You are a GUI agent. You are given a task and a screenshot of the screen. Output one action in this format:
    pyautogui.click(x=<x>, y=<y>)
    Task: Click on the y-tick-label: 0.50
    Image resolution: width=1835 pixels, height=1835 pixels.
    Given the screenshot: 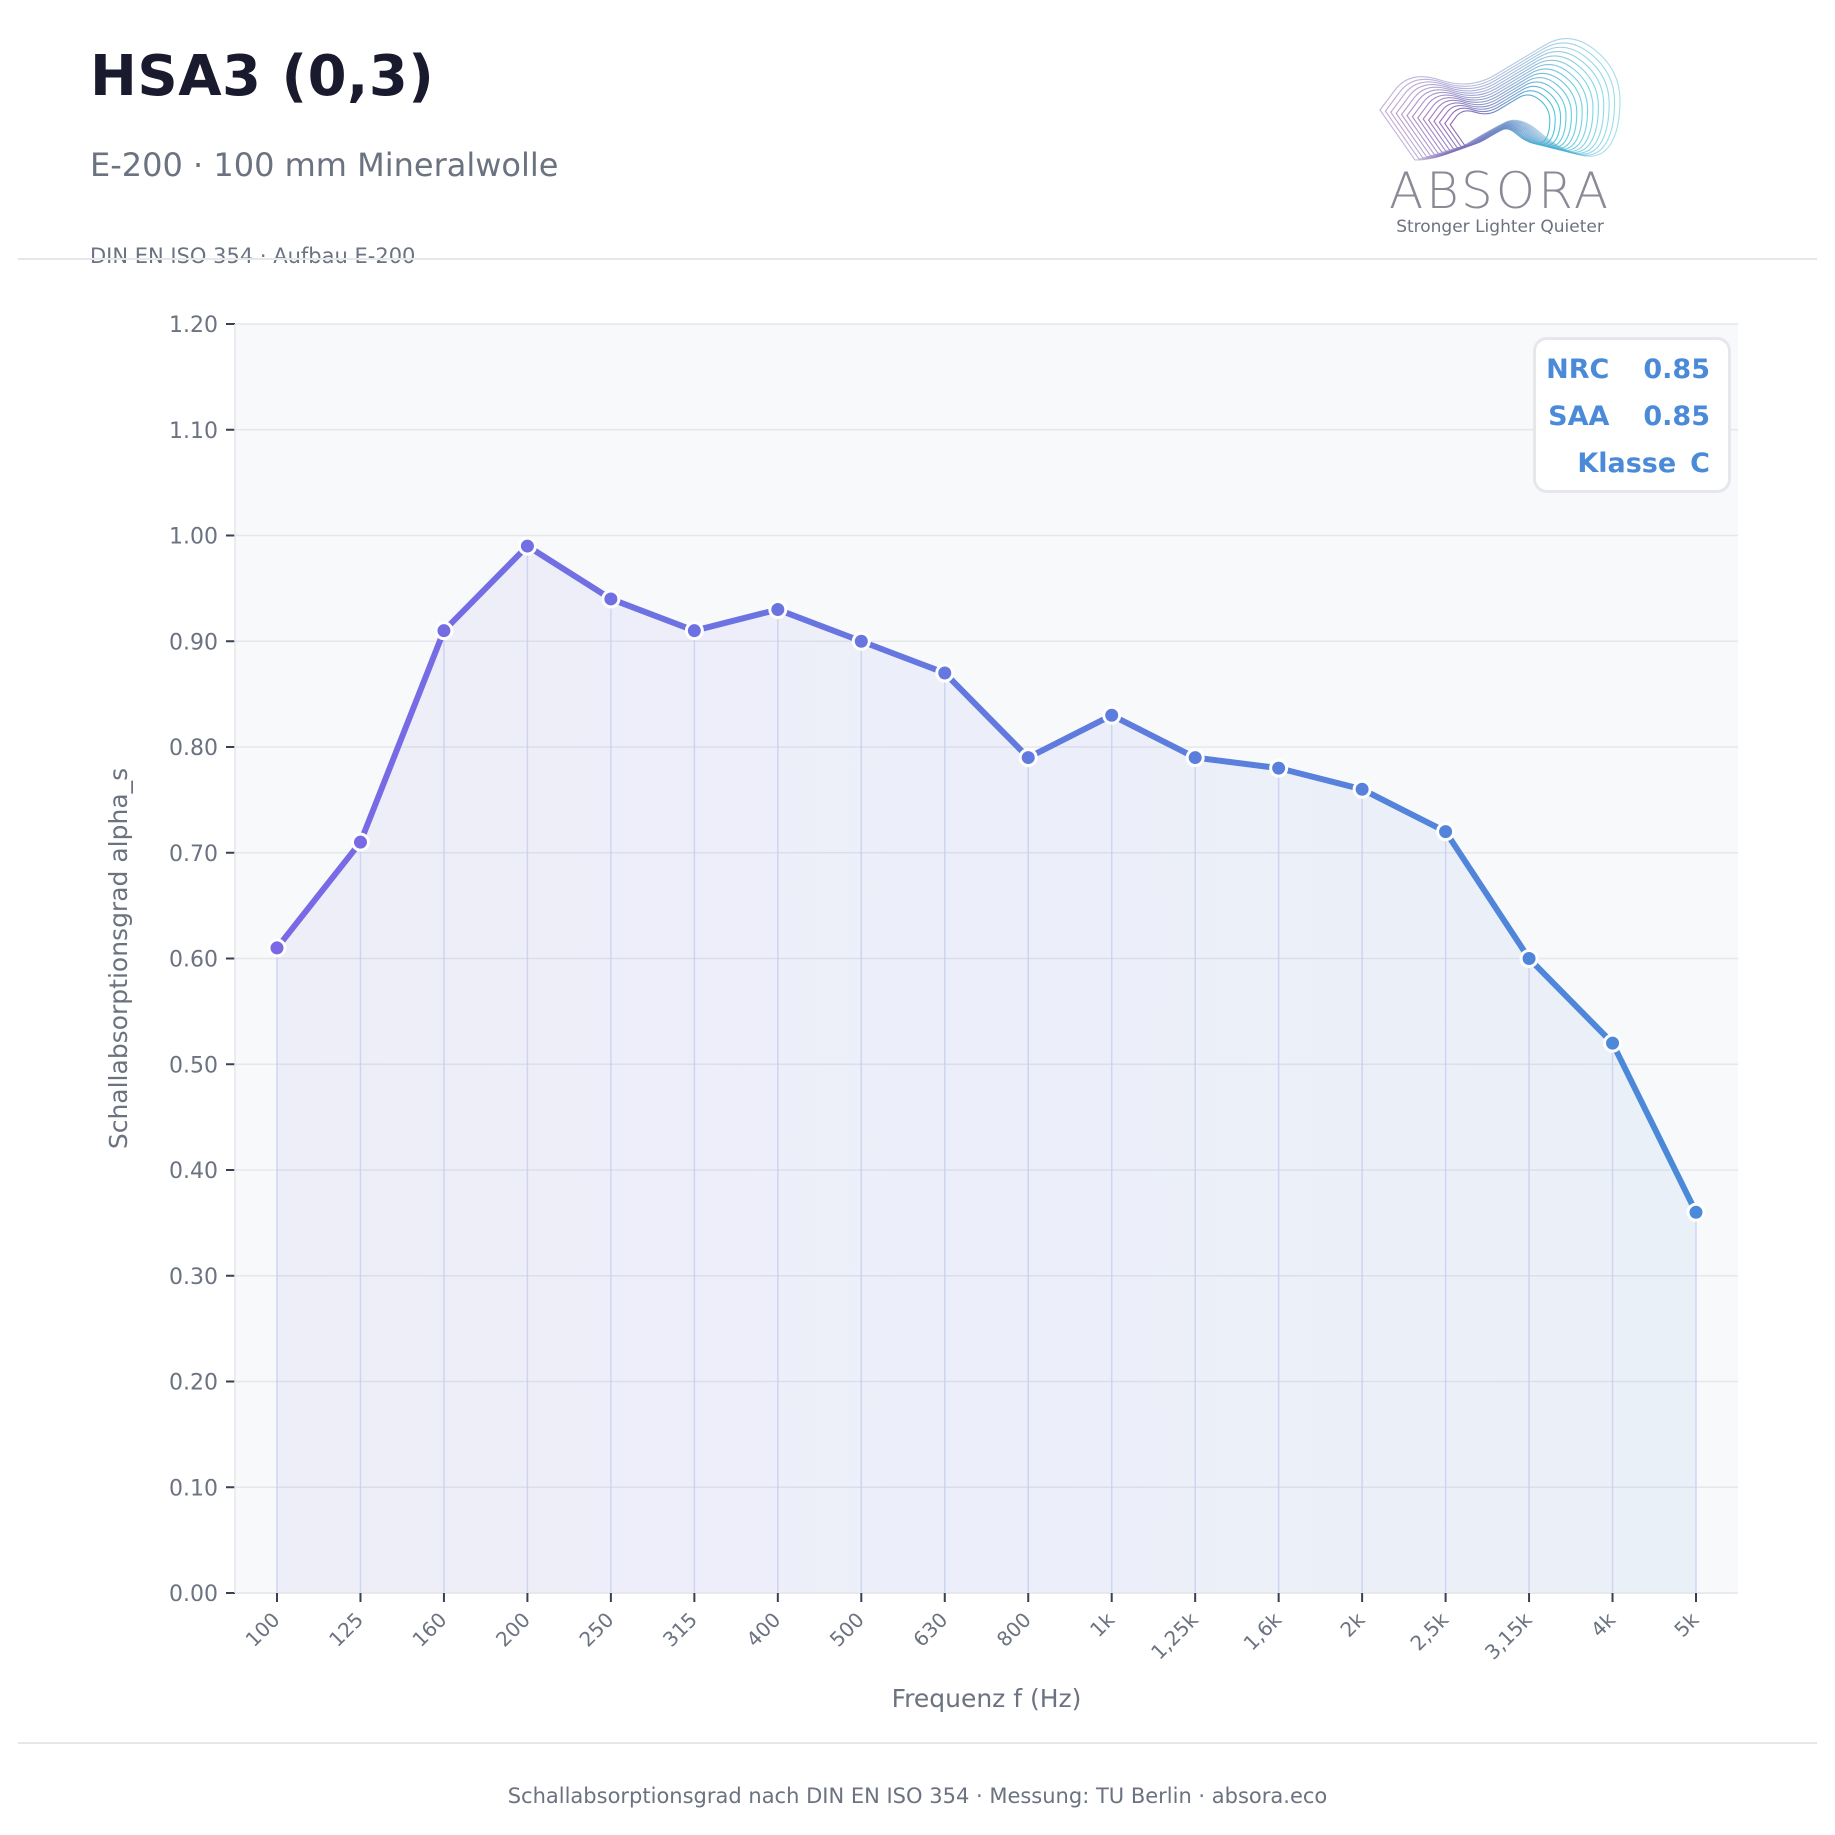 What is the action you would take?
    pyautogui.click(x=193, y=1065)
    